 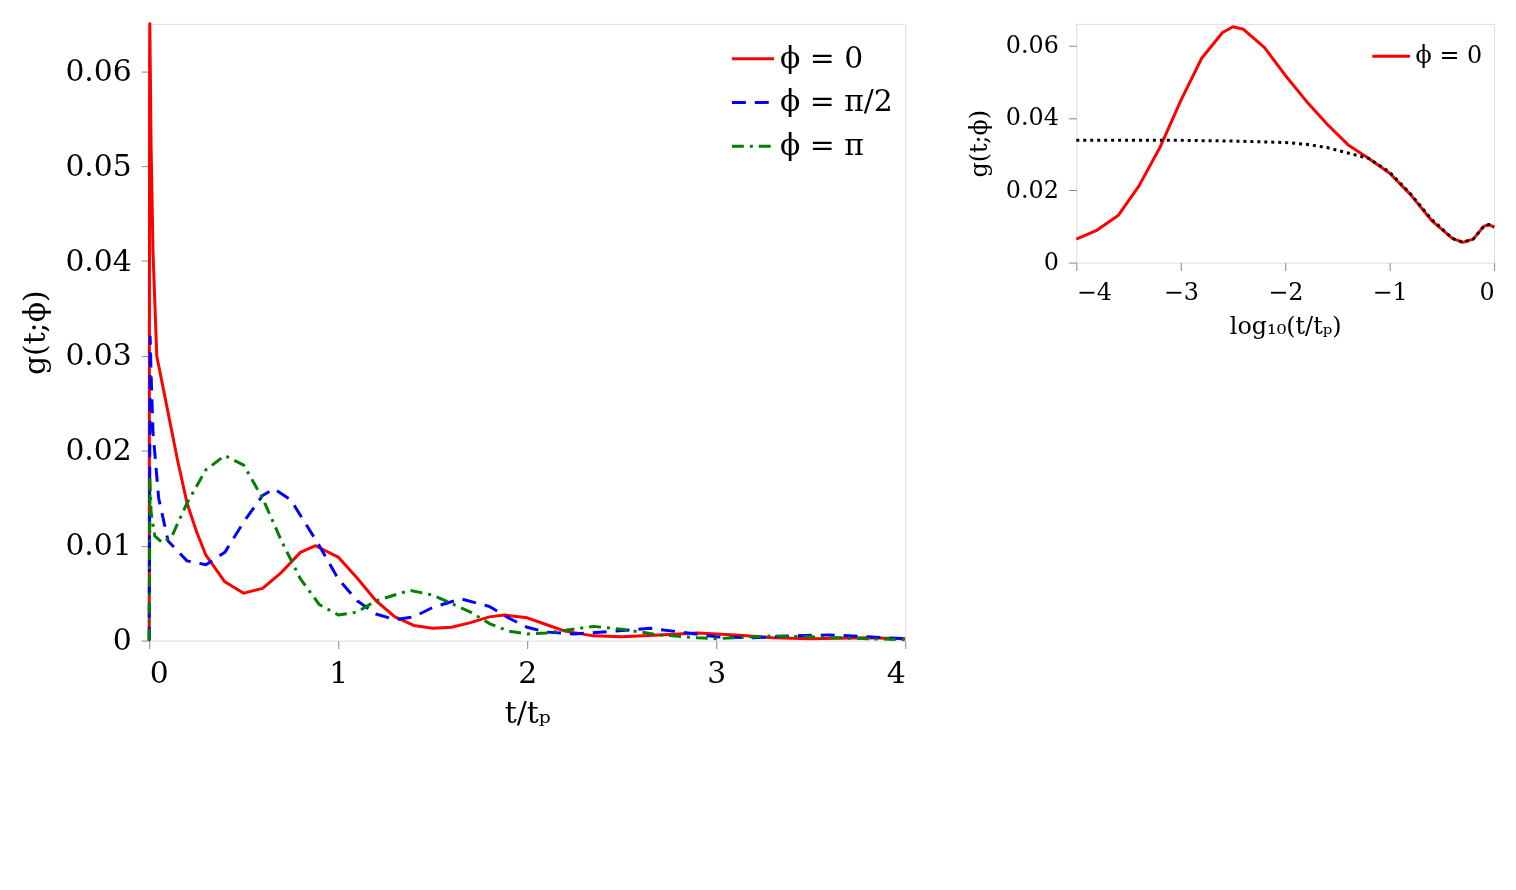 What do you see at coordinates (1094, 291) in the screenshot?
I see `x-tick-label: −4` at bounding box center [1094, 291].